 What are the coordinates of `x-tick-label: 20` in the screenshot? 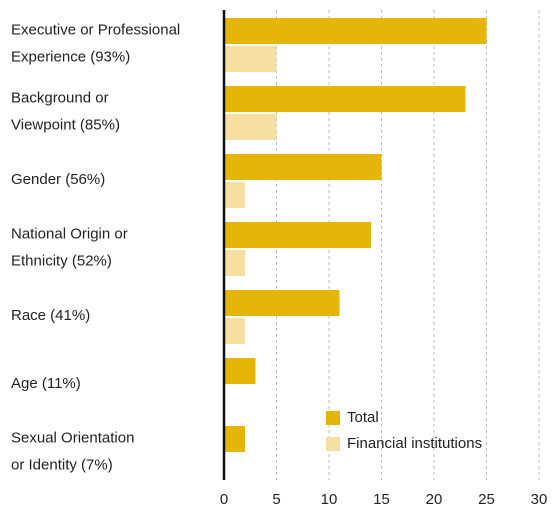 It's located at (434, 499).